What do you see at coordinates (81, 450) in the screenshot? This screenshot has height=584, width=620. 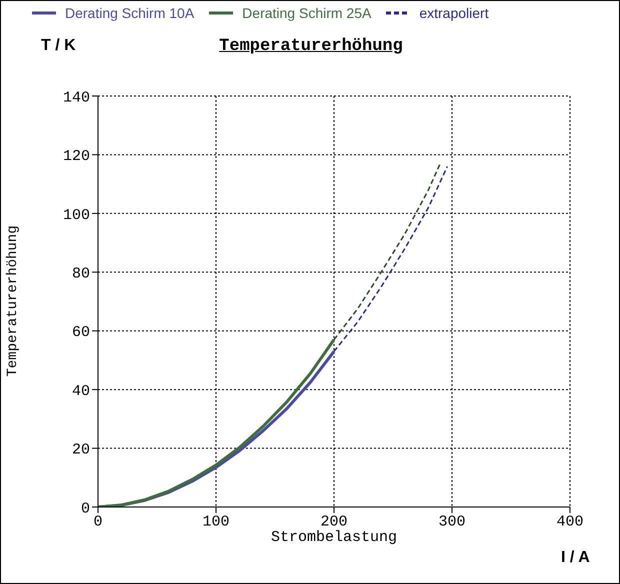 I see `y-tick-label: 20` at bounding box center [81, 450].